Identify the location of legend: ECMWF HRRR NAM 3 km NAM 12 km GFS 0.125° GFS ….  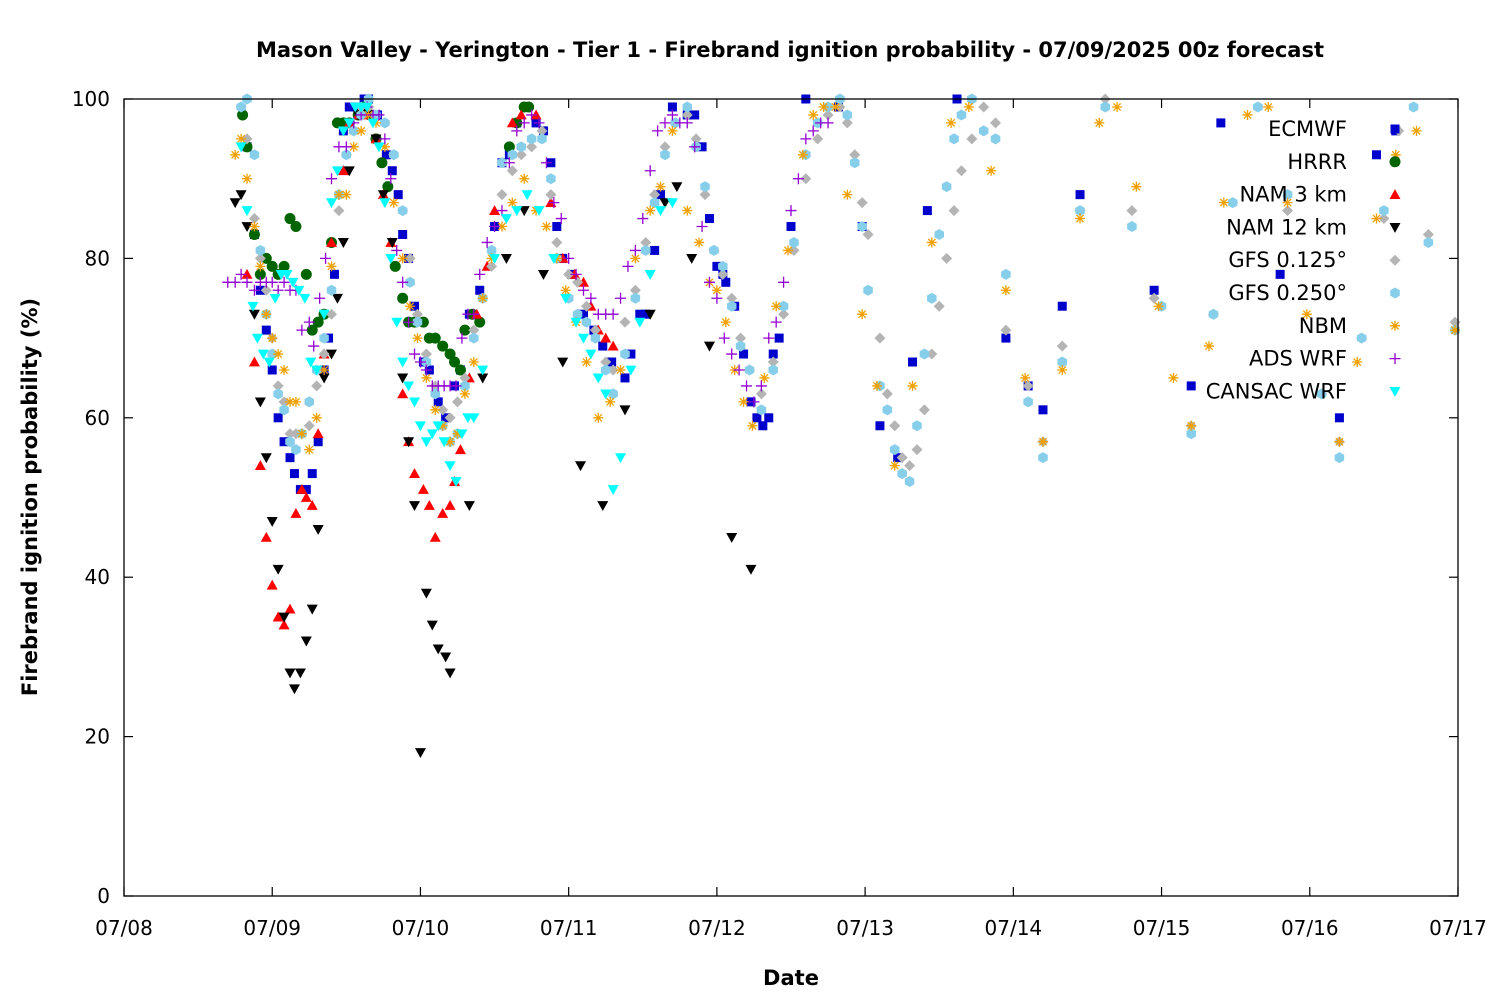
(1303, 260).